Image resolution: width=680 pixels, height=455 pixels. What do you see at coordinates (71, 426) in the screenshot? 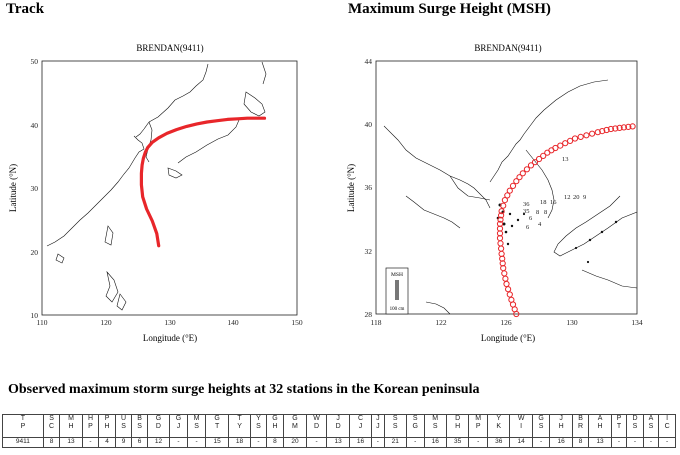
I see `station-code-bottom: H` at bounding box center [71, 426].